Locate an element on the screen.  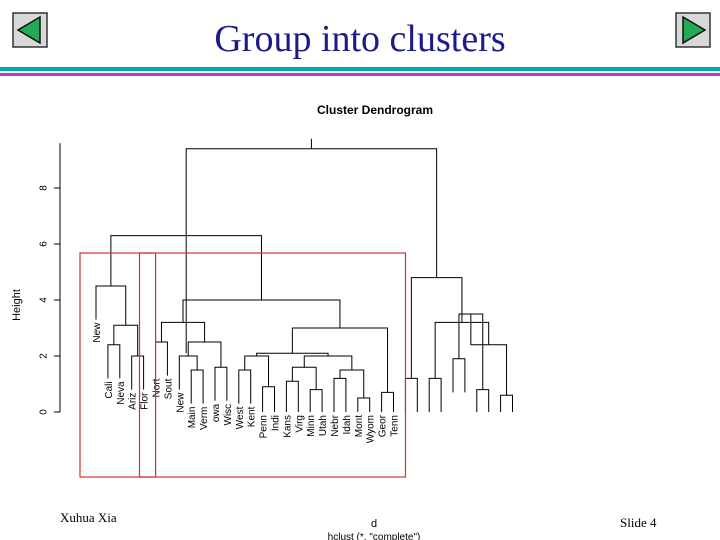
leaf-label: Nort is located at coordinates (157, 387).